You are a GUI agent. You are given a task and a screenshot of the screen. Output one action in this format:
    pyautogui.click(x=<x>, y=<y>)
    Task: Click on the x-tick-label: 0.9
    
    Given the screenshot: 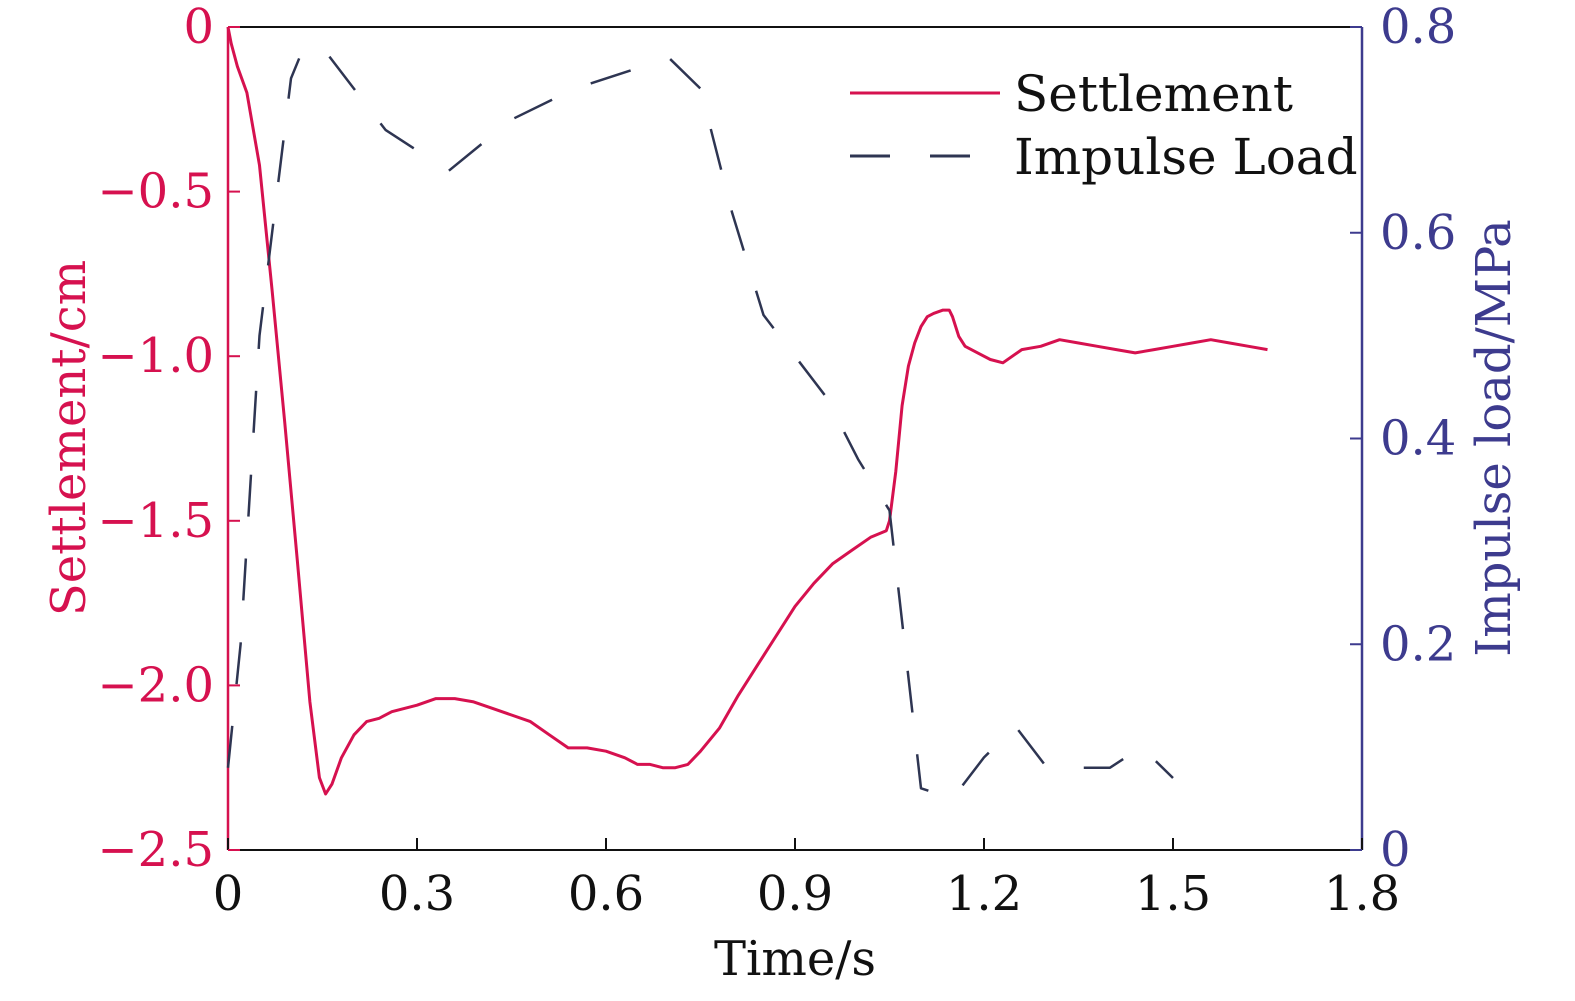 What is the action you would take?
    pyautogui.click(x=795, y=894)
    